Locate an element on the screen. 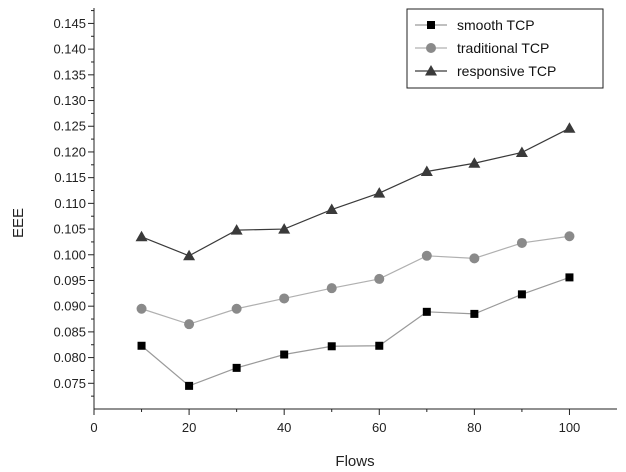 The height and width of the screenshot is (472, 626). y-tick-label: 0.110 is located at coordinates (70, 203).